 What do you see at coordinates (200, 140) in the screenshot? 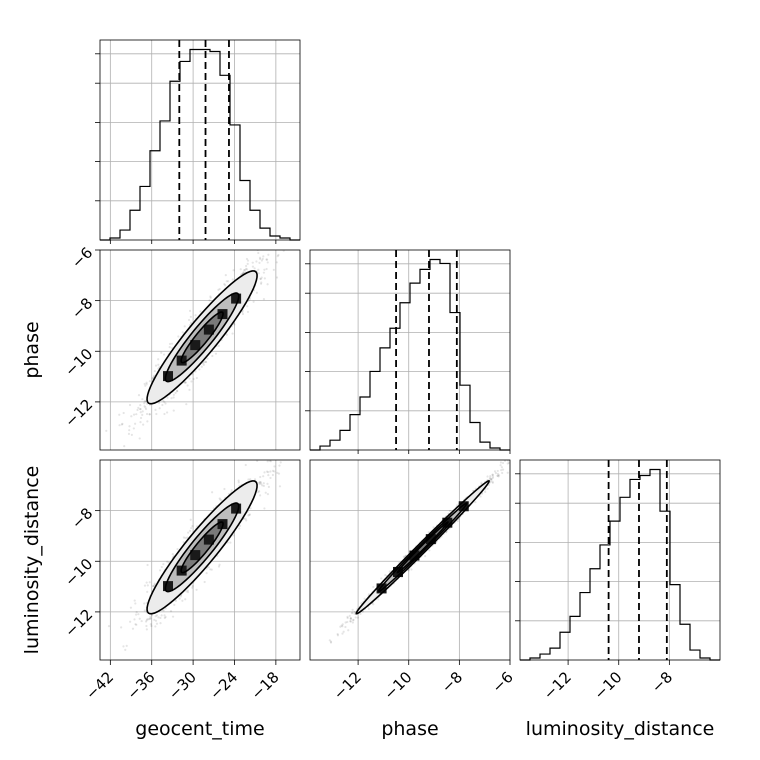
I see `histogram-frame-geocent_time` at bounding box center [200, 140].